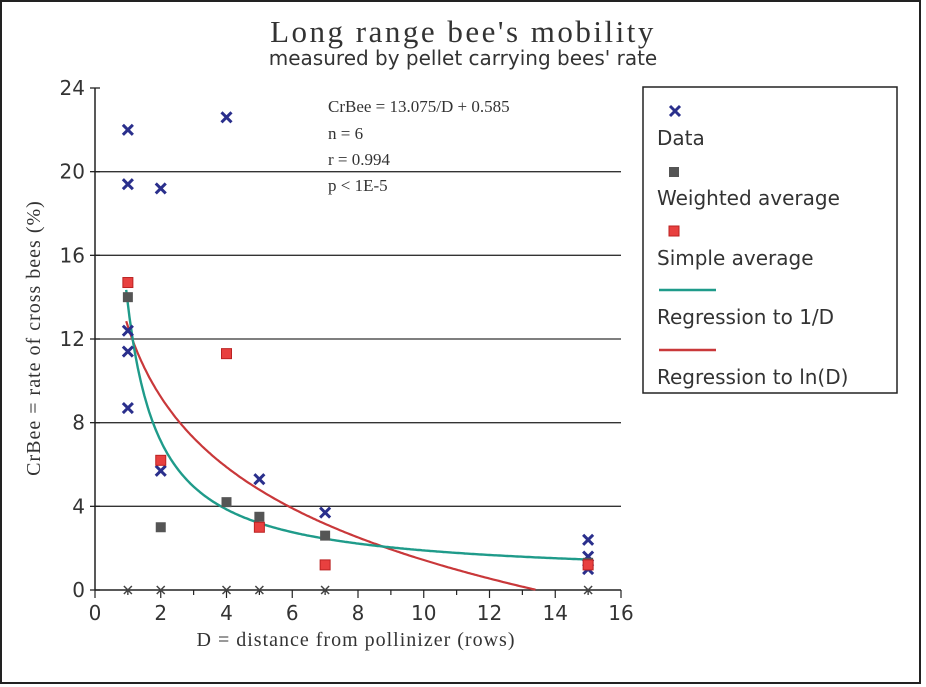  Describe the element at coordinates (419, 106) in the screenshot. I see `annotation-formula: CrBee = 13.075/D + 0.585` at that location.